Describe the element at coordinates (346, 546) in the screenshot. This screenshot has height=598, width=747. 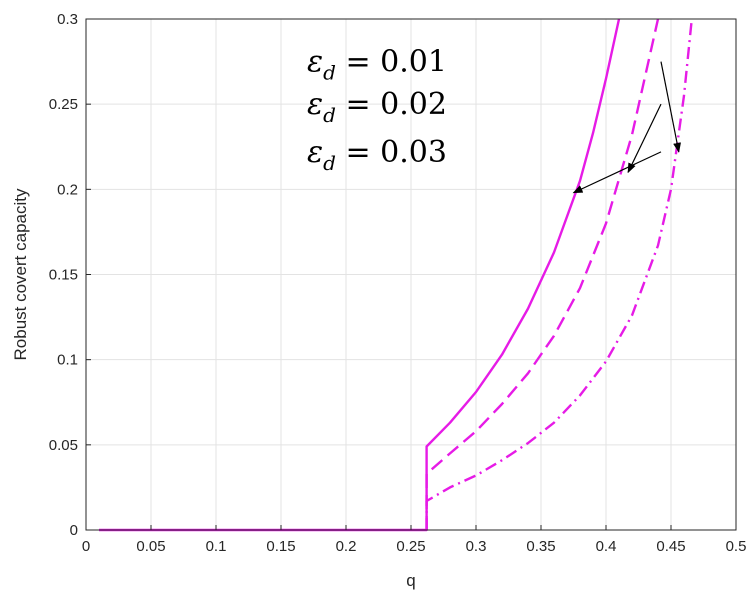
I see `x-tick-label: 0.2` at that location.